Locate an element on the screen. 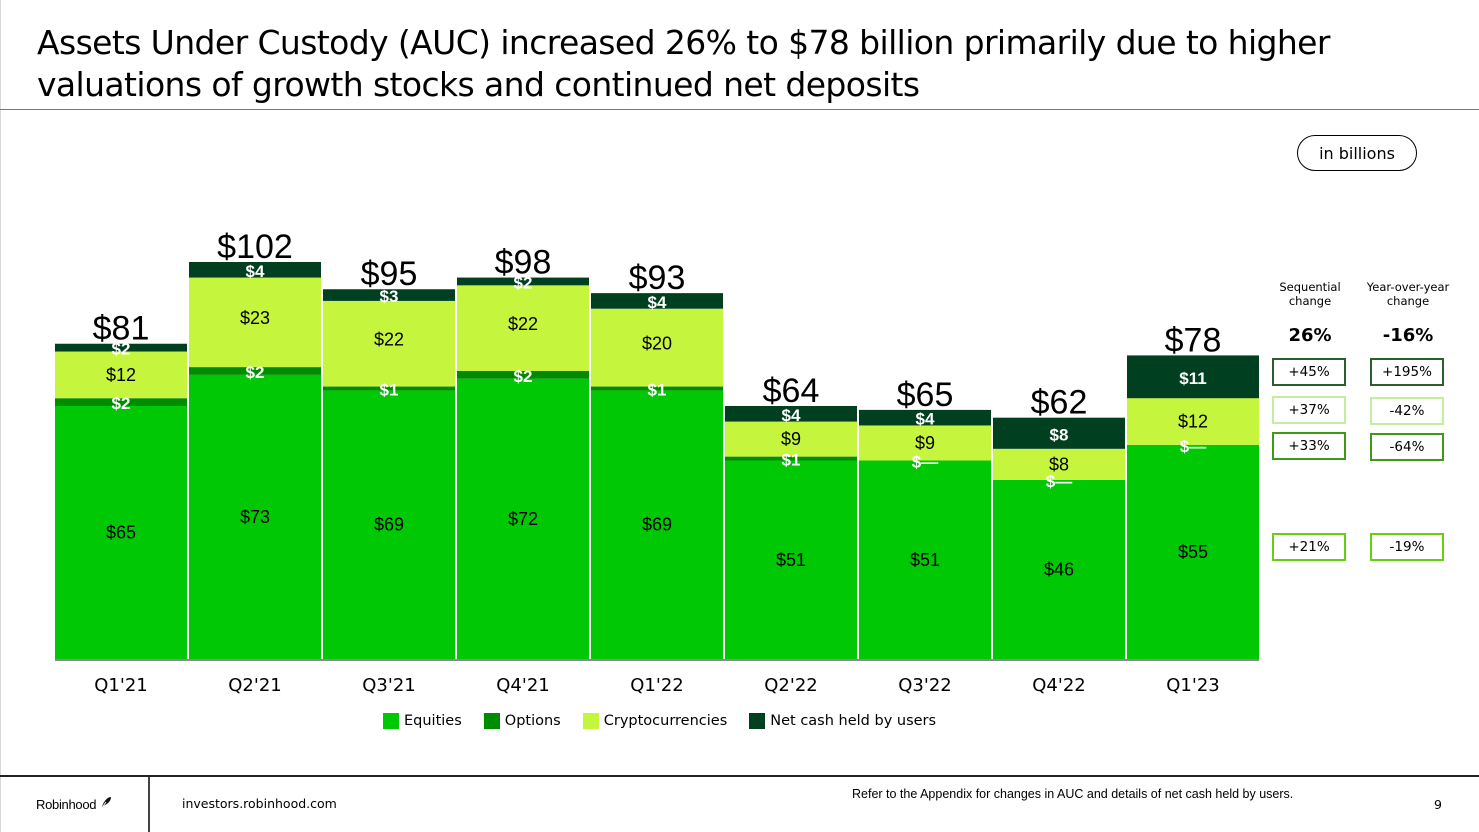  total-label-3: $98 is located at coordinates (523, 263).